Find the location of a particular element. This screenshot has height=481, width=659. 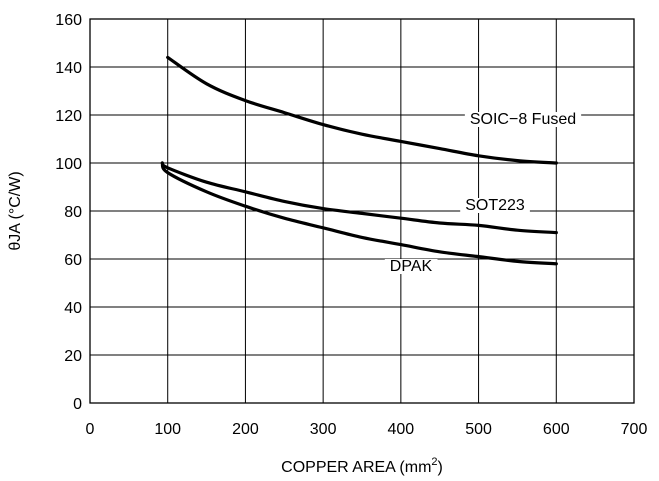

y-tick-label-3: 60 is located at coordinates (73, 260).